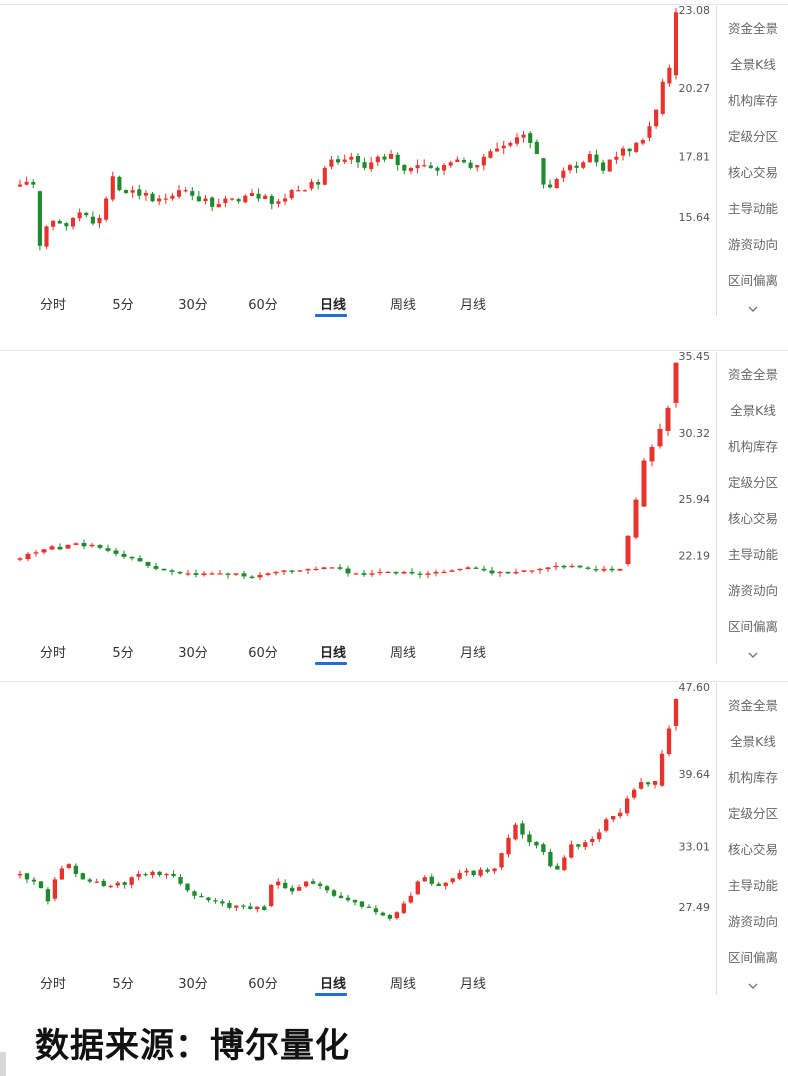 The image size is (788, 1076). What do you see at coordinates (695, 774) in the screenshot?
I see `y-tick-label: 39.64` at bounding box center [695, 774].